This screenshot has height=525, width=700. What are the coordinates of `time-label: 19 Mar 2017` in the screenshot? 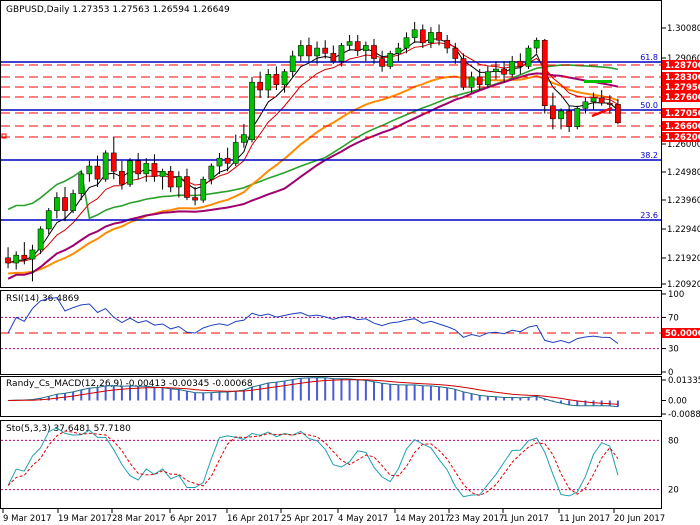 It's located at (85, 519).